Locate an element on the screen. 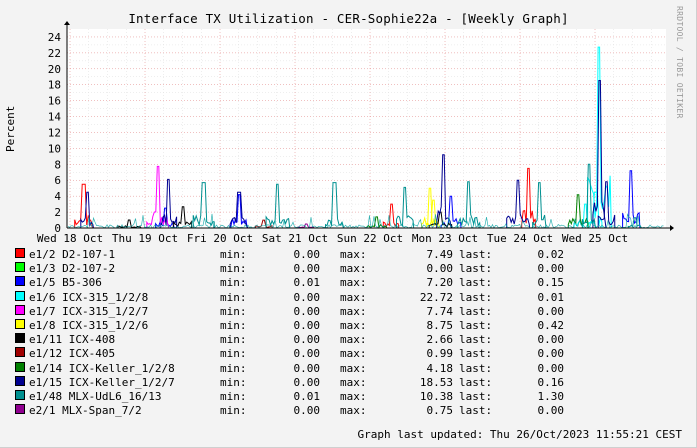  x-tick-label: Wed 18 Oct is located at coordinates (70, 238).